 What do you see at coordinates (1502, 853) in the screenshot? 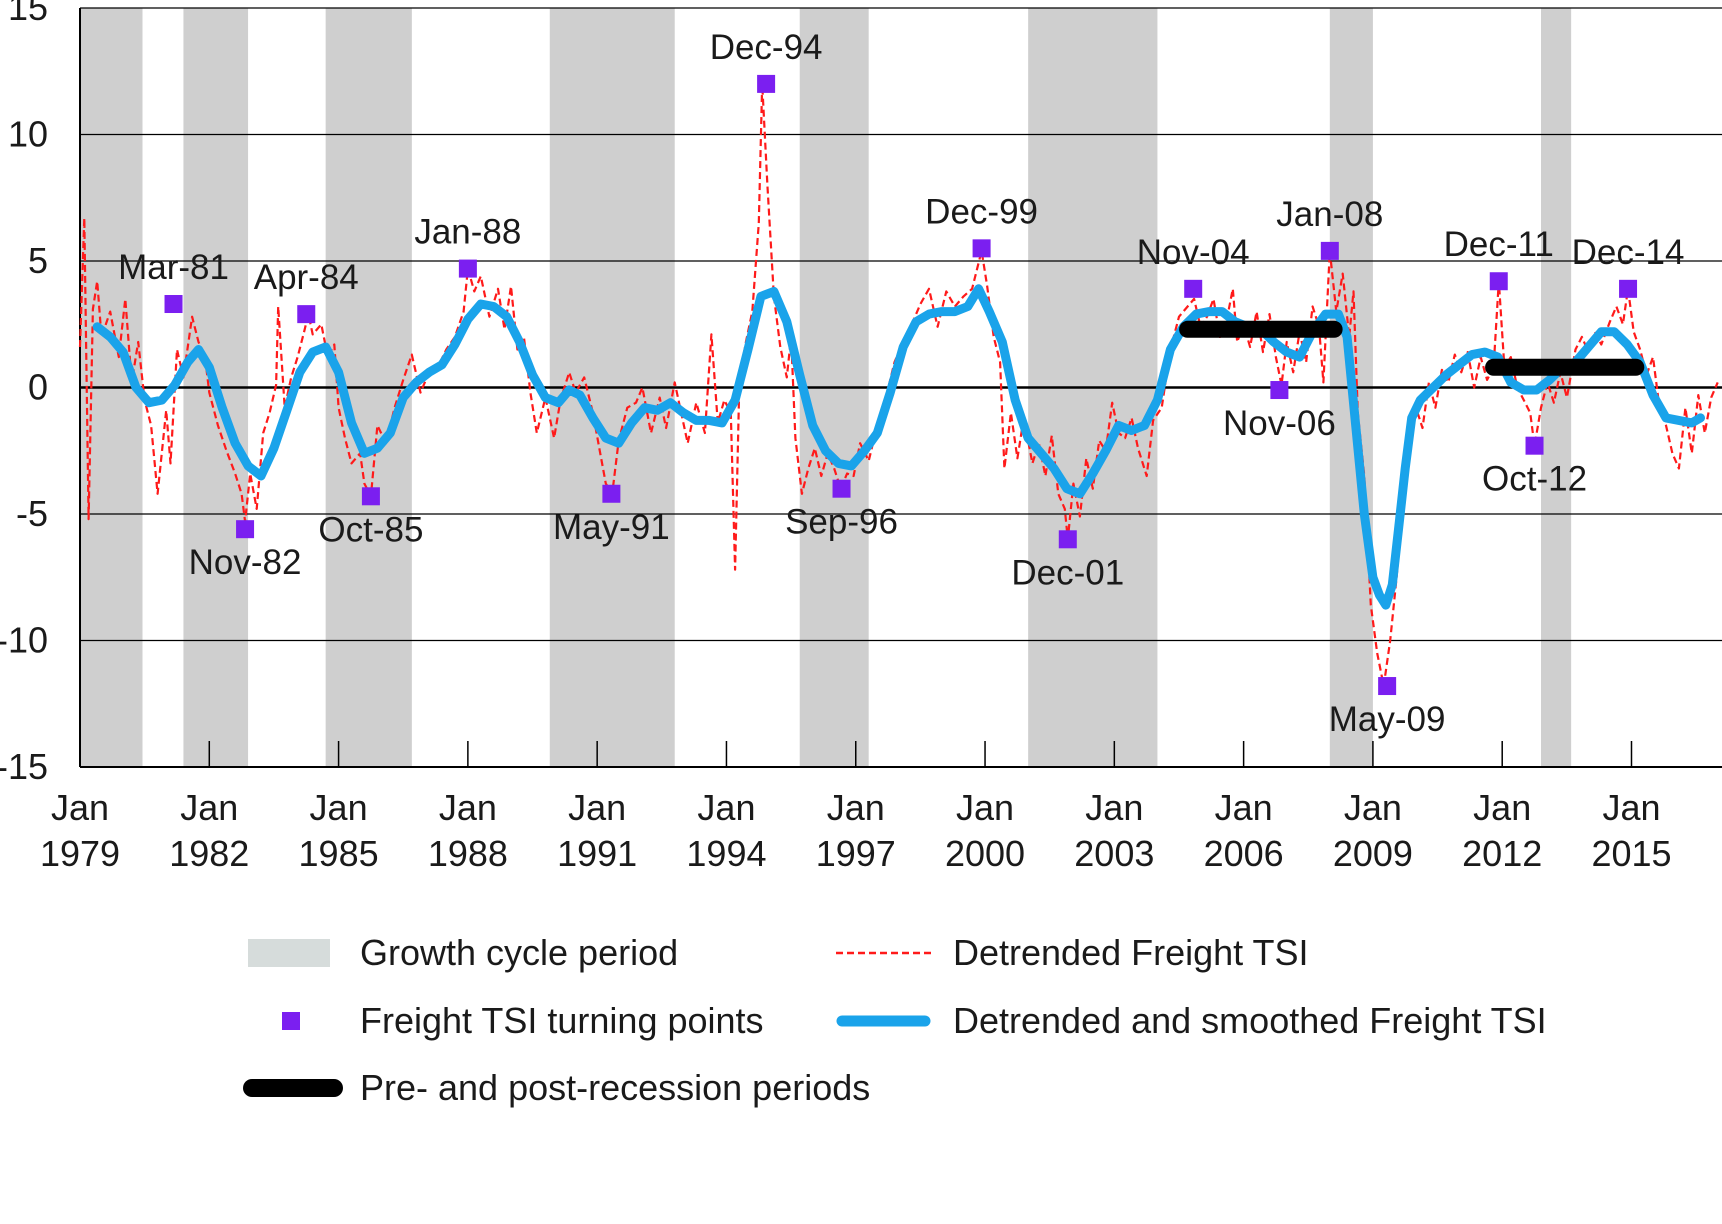
I see `x-tick-year: 2012` at bounding box center [1502, 853].